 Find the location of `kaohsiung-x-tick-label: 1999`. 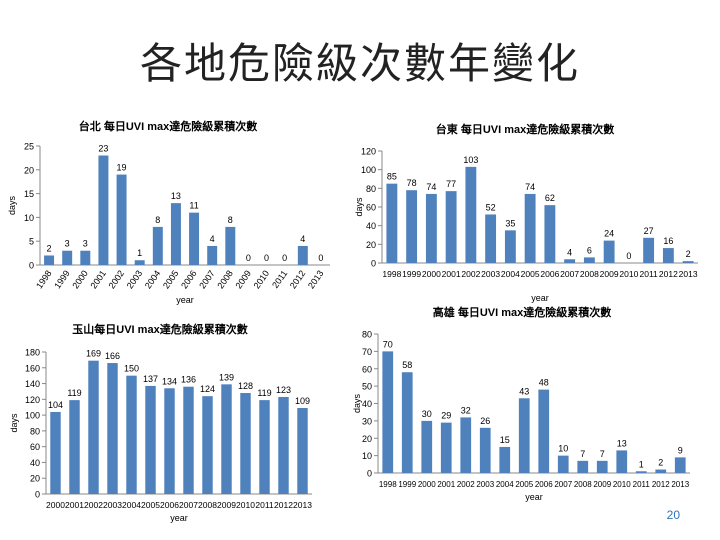

kaohsiung-x-tick-label: 1999 is located at coordinates (407, 484).